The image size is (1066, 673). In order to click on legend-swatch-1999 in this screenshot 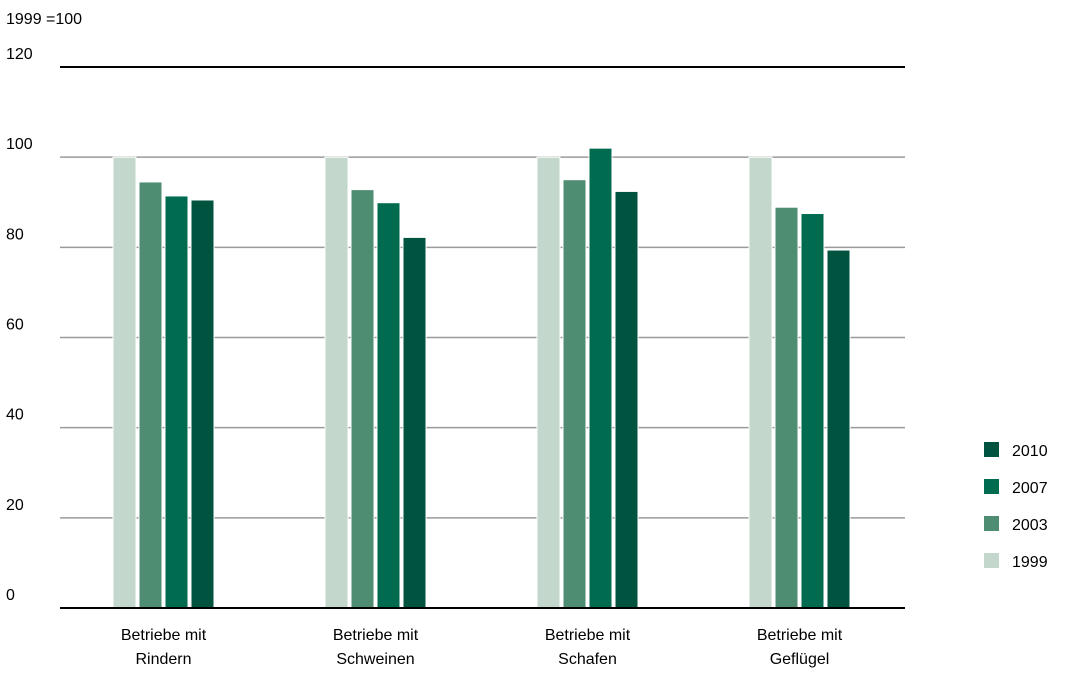, I will do `click(991, 560)`.